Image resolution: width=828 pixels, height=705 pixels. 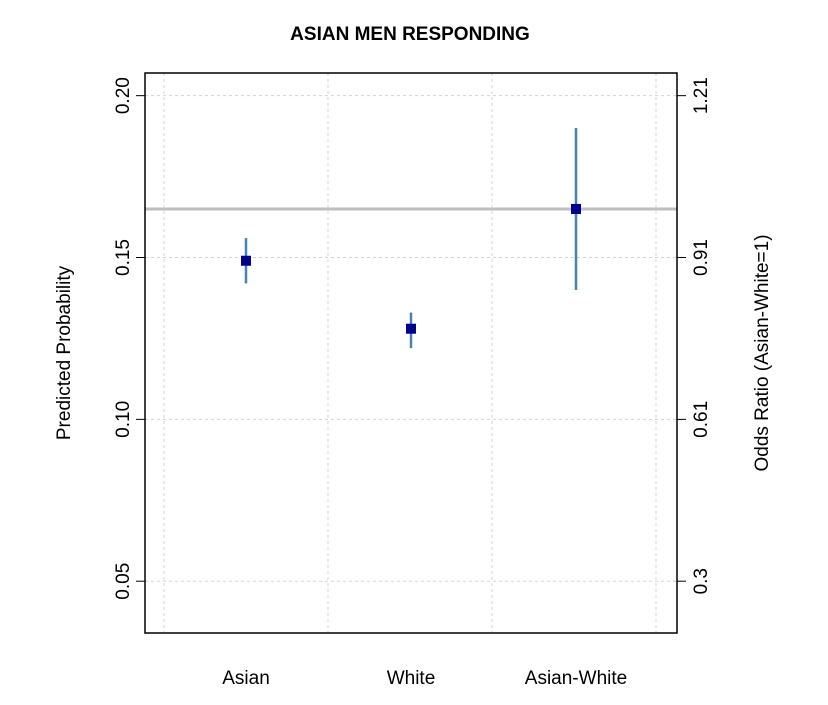 I want to click on y-axis-right: 0.3 0.61 0.91 1.21, so click(x=694, y=335).